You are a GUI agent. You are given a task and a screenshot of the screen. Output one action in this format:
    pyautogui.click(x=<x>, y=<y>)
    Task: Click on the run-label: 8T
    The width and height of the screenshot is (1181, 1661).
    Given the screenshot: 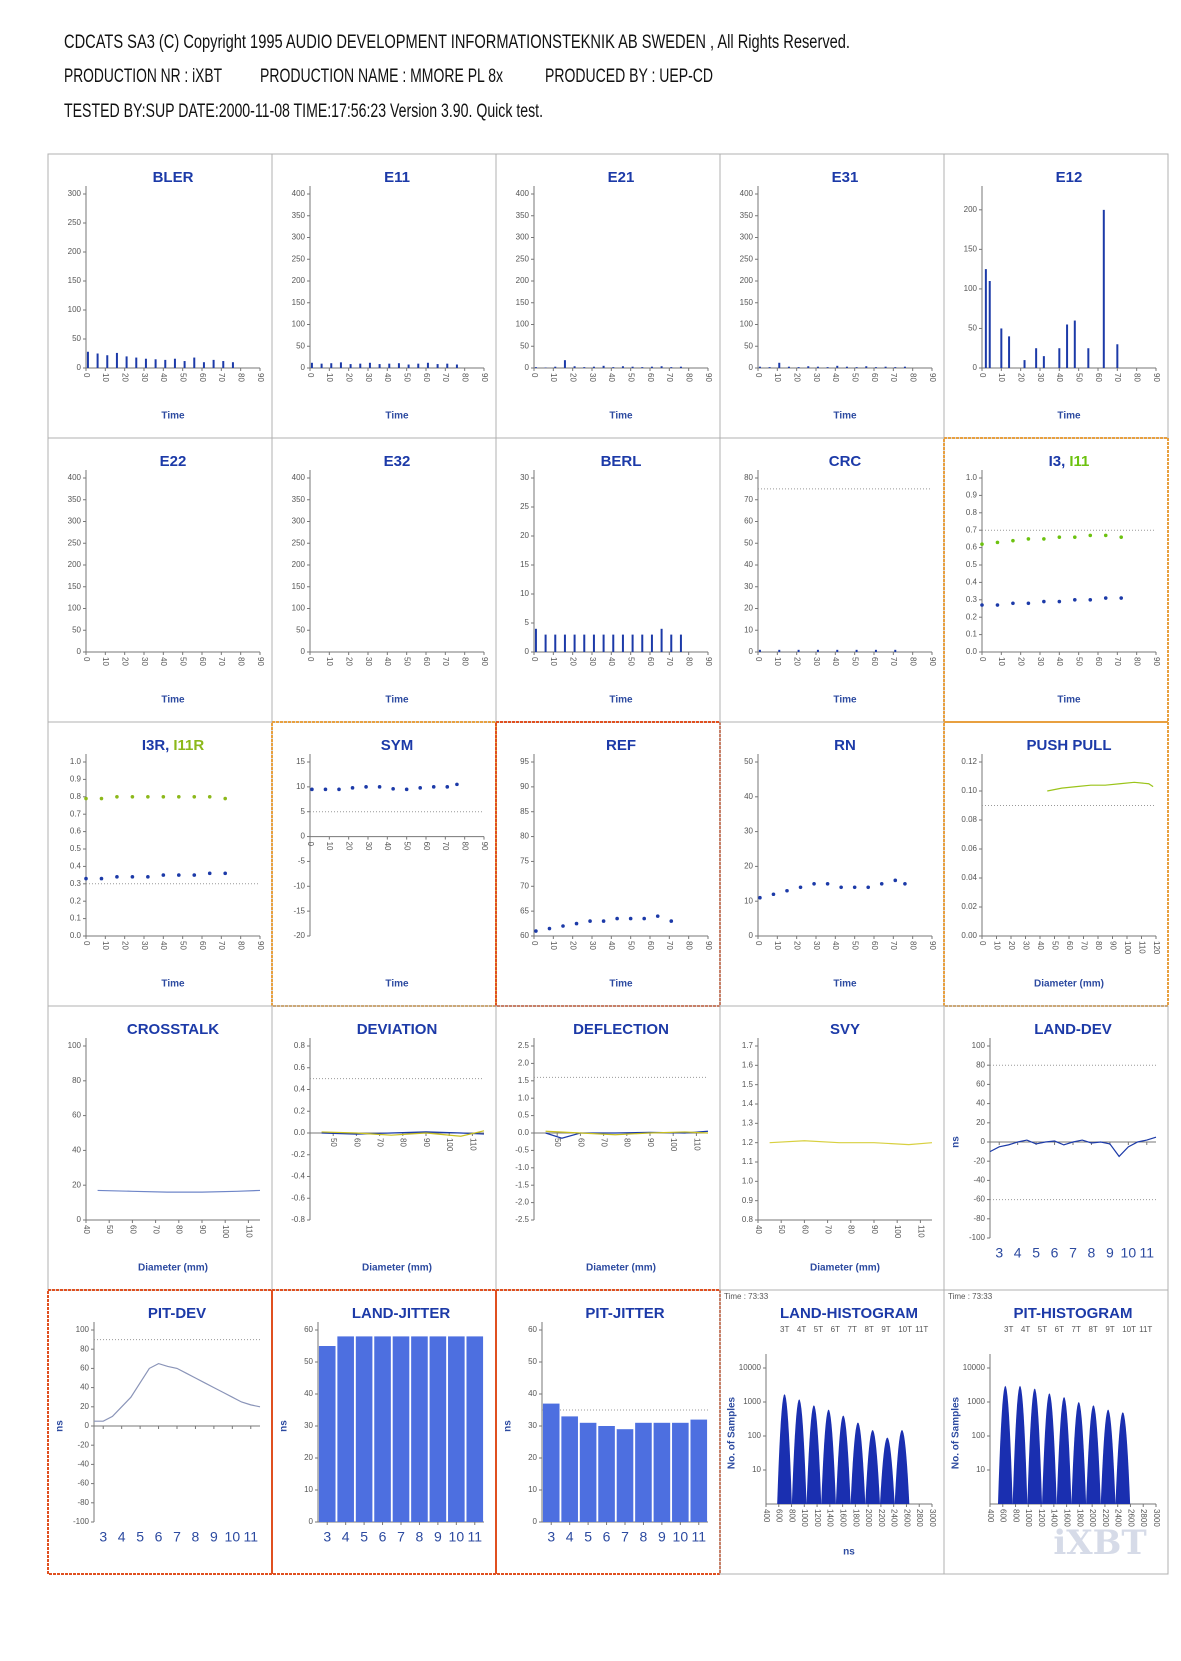 What is the action you would take?
    pyautogui.click(x=1092, y=1329)
    